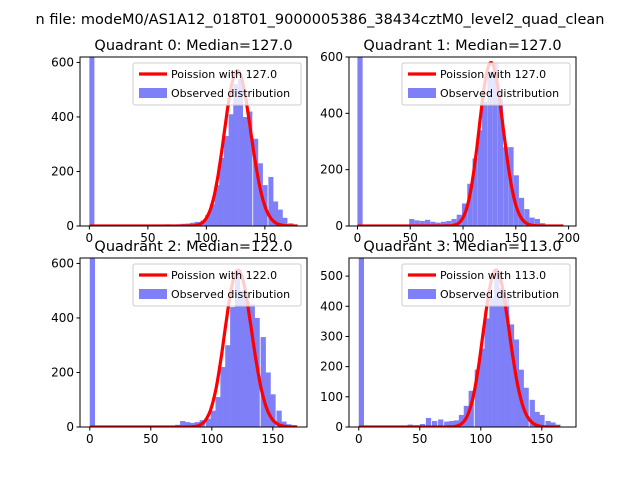  What do you see at coordinates (331, 113) in the screenshot?
I see `y-tick-label: 400` at bounding box center [331, 113].